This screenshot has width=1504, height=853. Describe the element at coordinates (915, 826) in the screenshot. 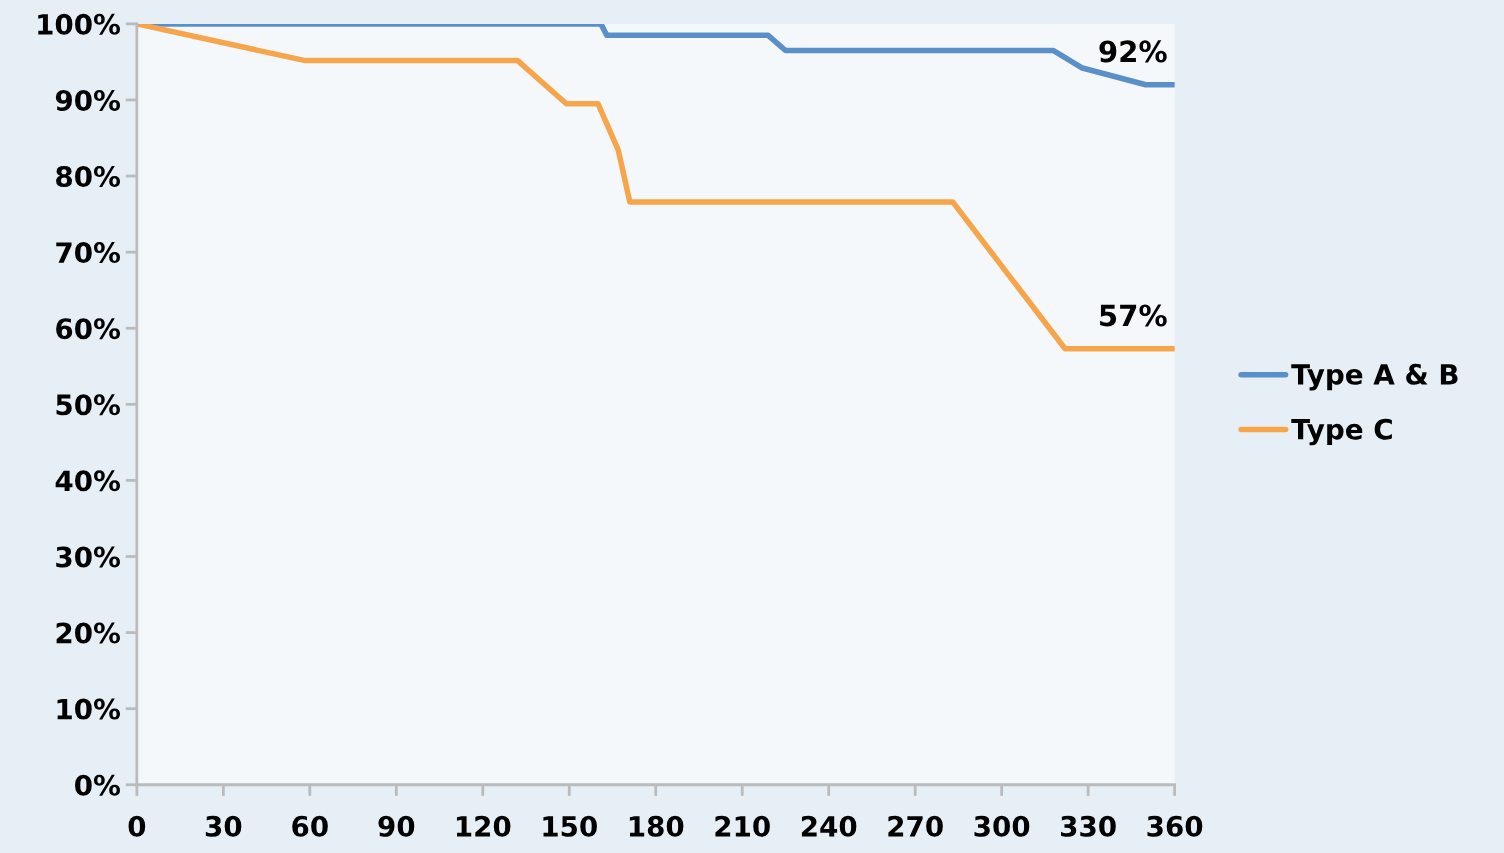

I see `x-tick-label: 270` at that location.